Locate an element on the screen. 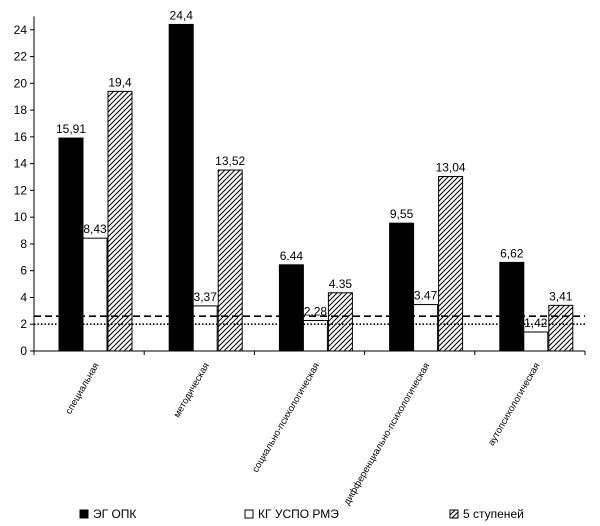 The image size is (600, 526). y-tick-label: 6 is located at coordinates (23, 271).